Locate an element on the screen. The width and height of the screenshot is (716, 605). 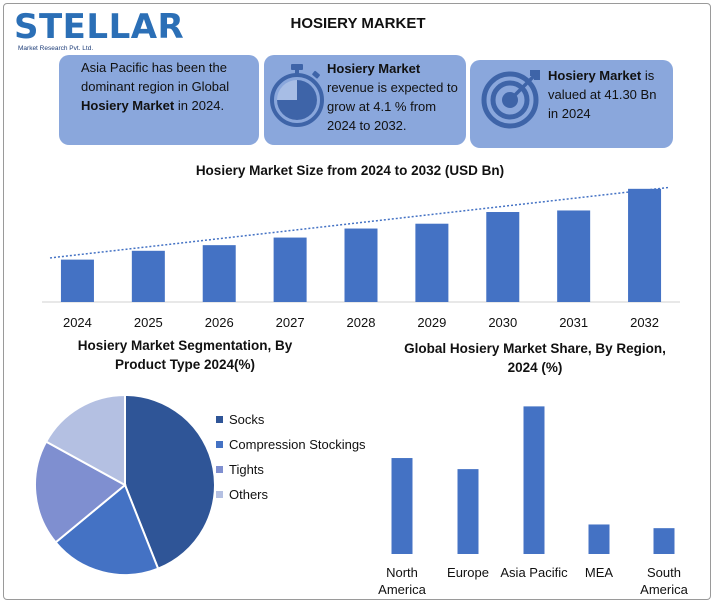
region-bar-asia-pacific is located at coordinates (534, 480).